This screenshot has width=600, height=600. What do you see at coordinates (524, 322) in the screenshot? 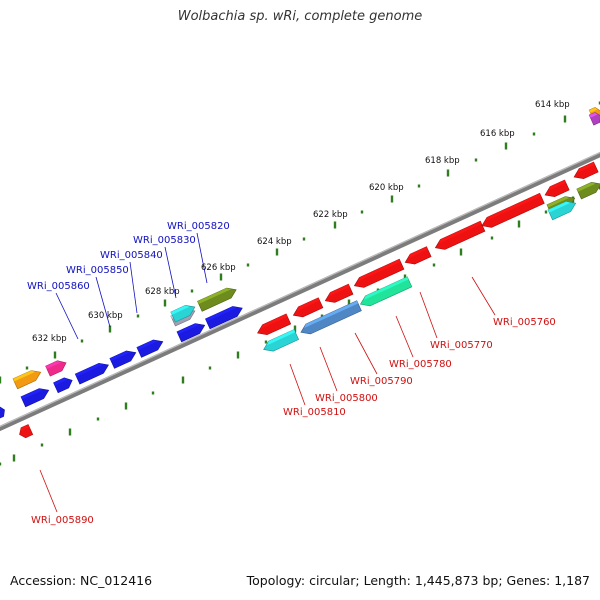
I see `gene-label-reverse: WRi_005760` at bounding box center [524, 322].